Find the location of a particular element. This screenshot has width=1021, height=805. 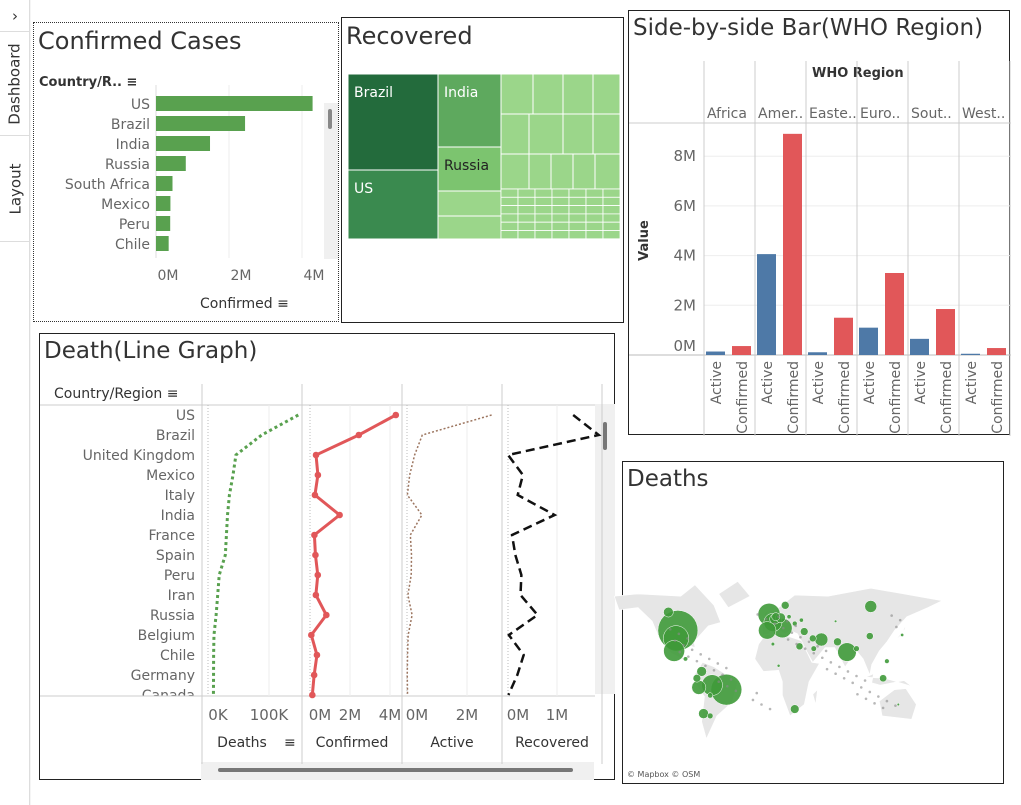

map-point-canada is located at coordinates (668, 612).